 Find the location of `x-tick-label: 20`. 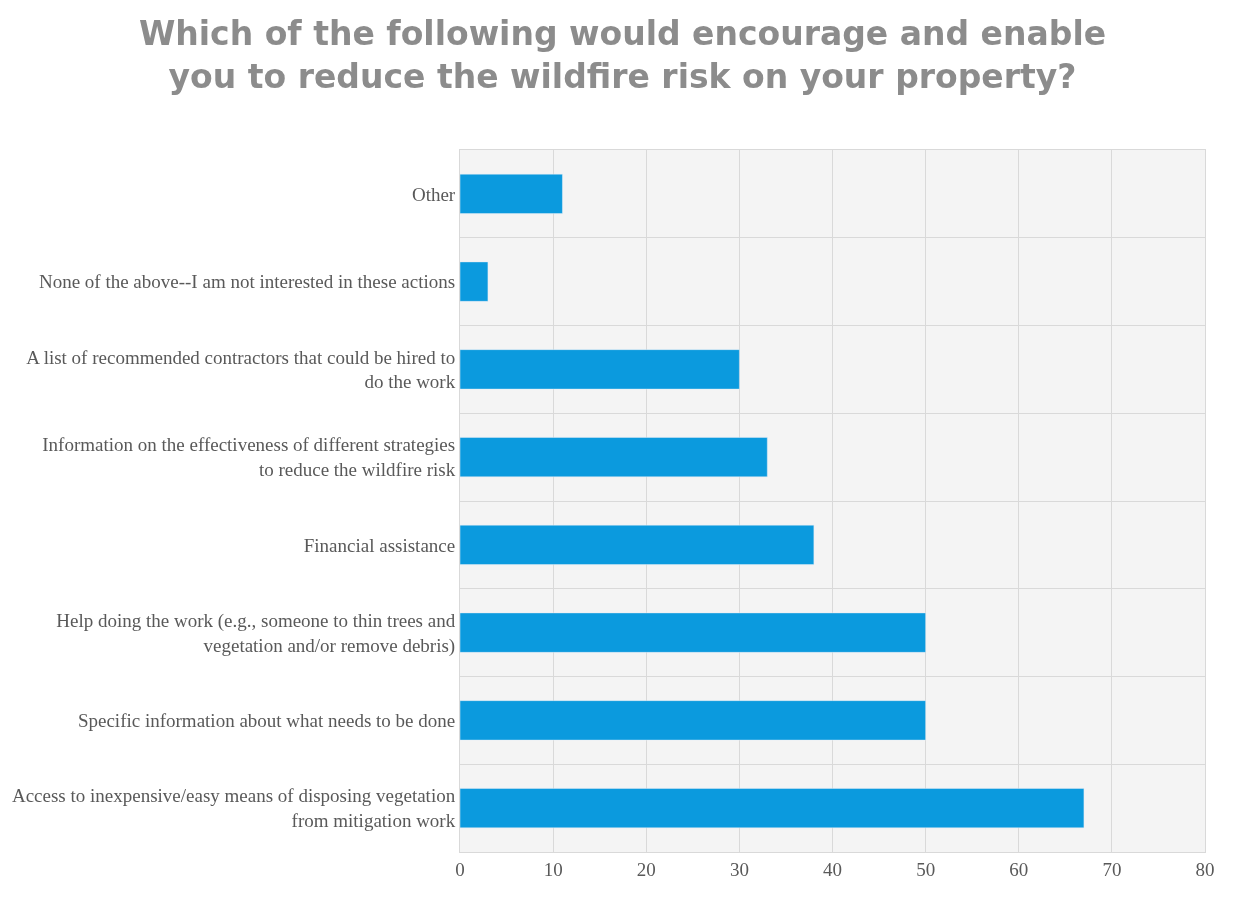

x-tick-label: 20 is located at coordinates (646, 869).